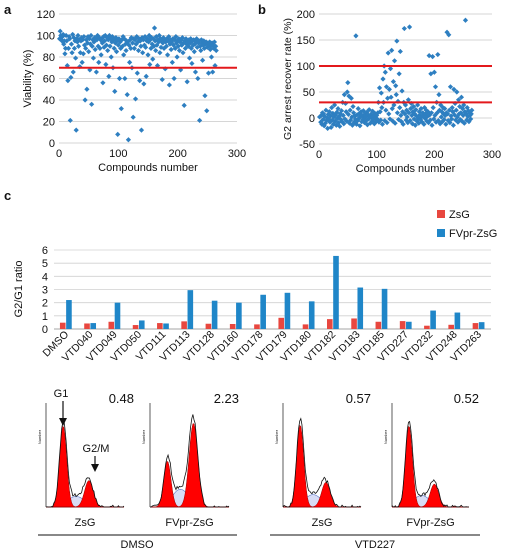 Image resolution: width=509 pixels, height=550 pixels. I want to click on x-tick-label: 300, so click(492, 155).